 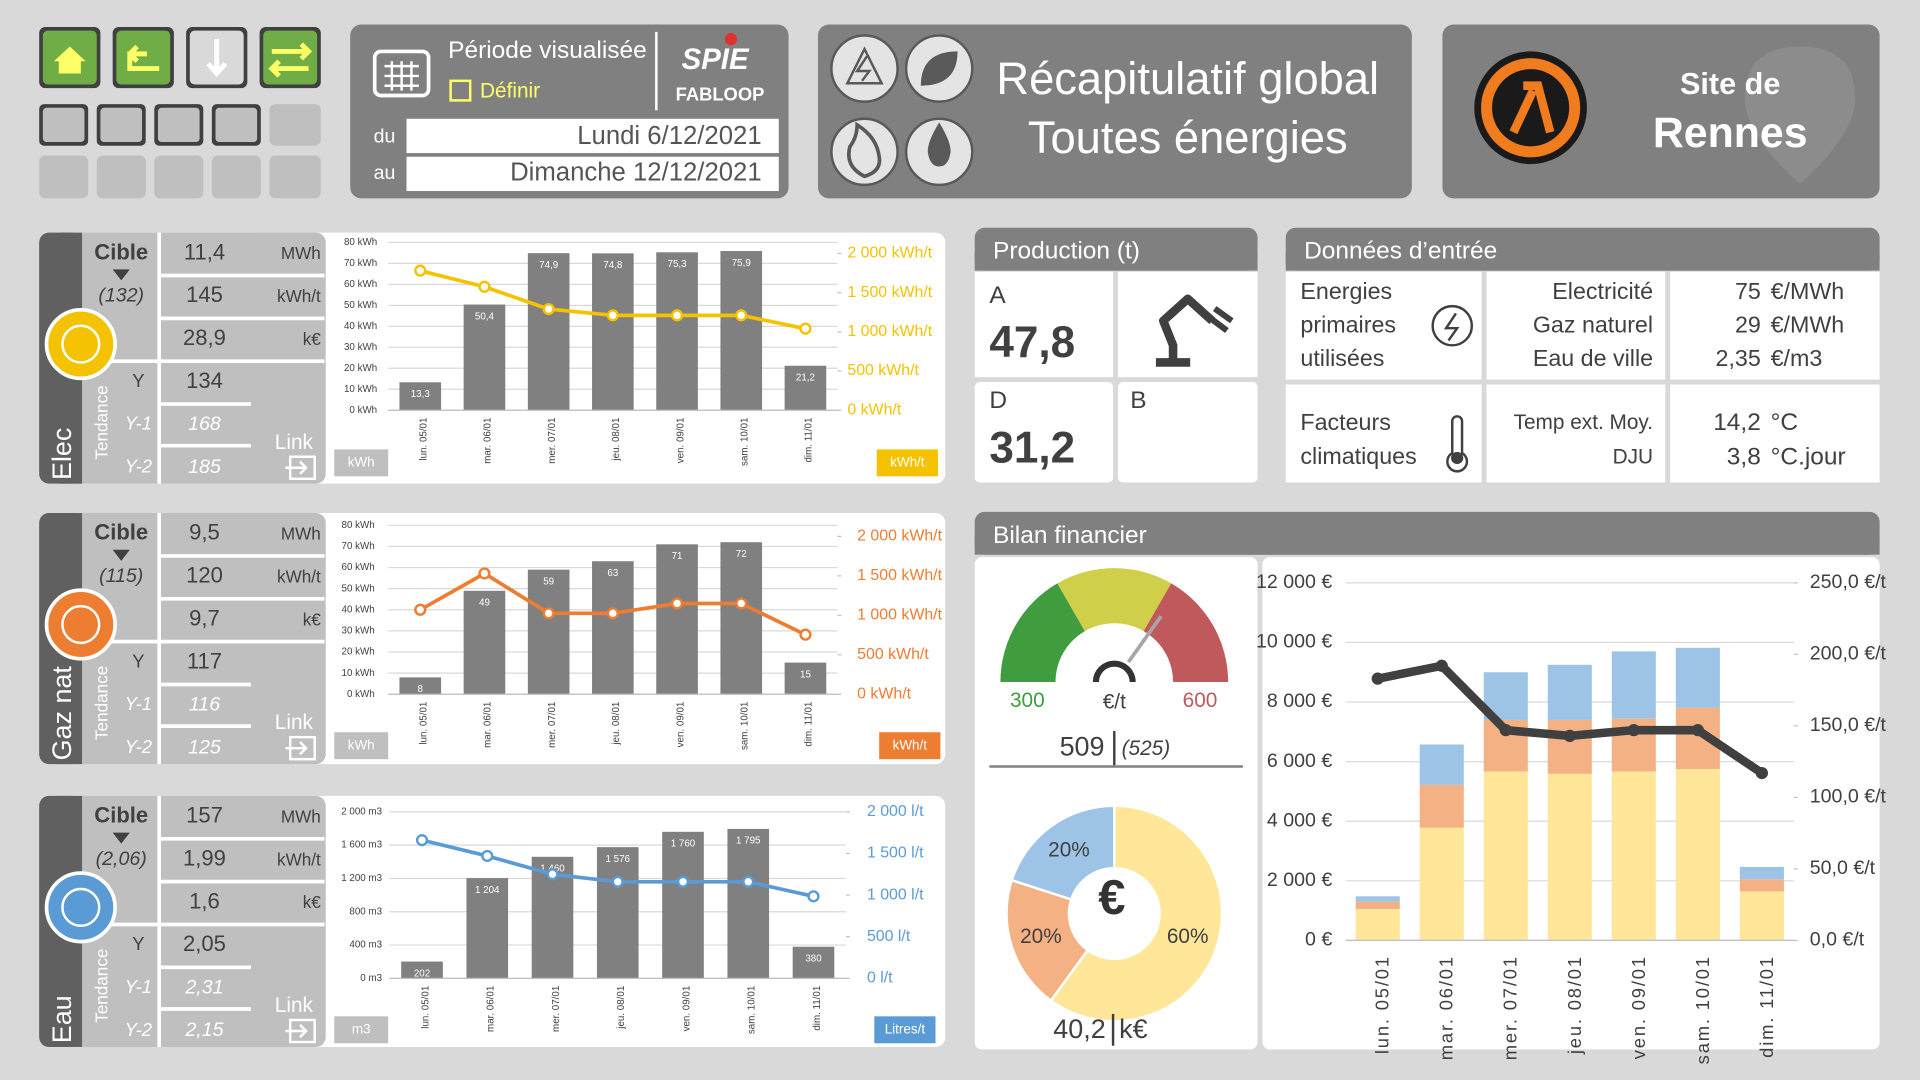 I want to click on kpi-value: 120, so click(x=204, y=575).